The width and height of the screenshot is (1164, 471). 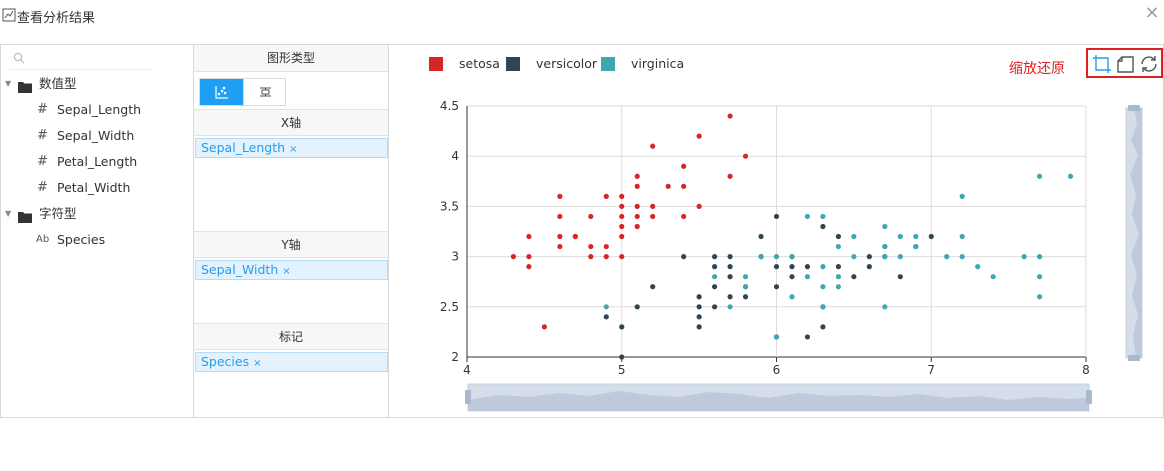 I want to click on tree-item-species: Ab Species, so click(x=96, y=240).